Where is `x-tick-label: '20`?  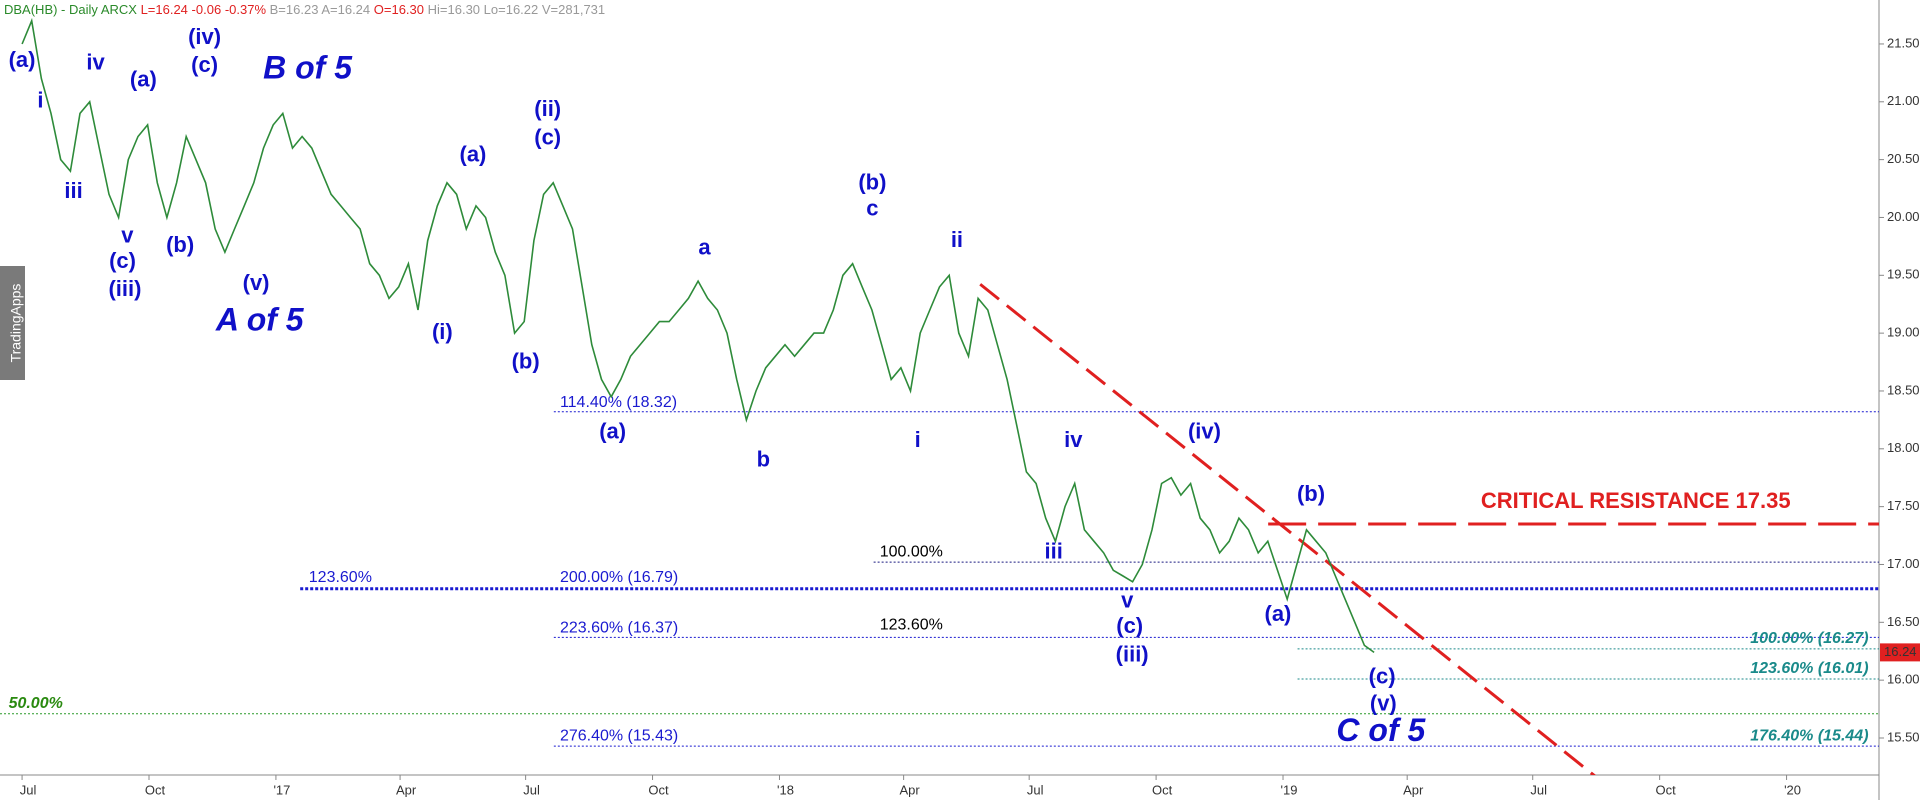
x-tick-label: '20 is located at coordinates (1792, 789).